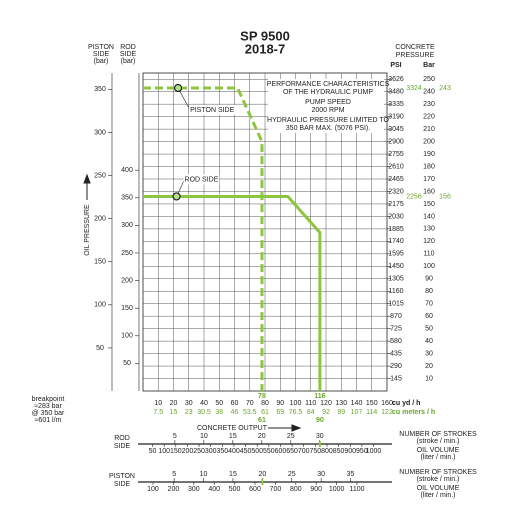  Describe the element at coordinates (396, 266) in the screenshot. I see `y2-tick-label: 1450` at that location.